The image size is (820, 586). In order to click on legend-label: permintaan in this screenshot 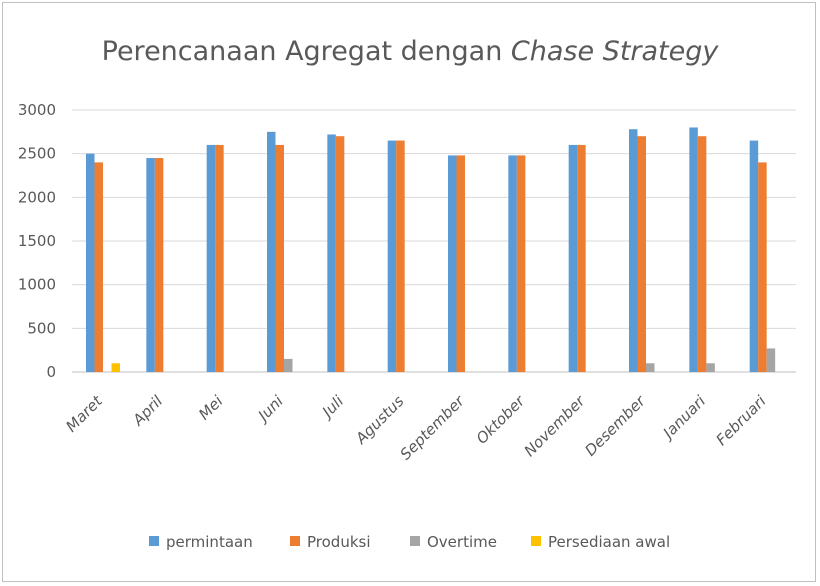, I will do `click(209, 542)`.